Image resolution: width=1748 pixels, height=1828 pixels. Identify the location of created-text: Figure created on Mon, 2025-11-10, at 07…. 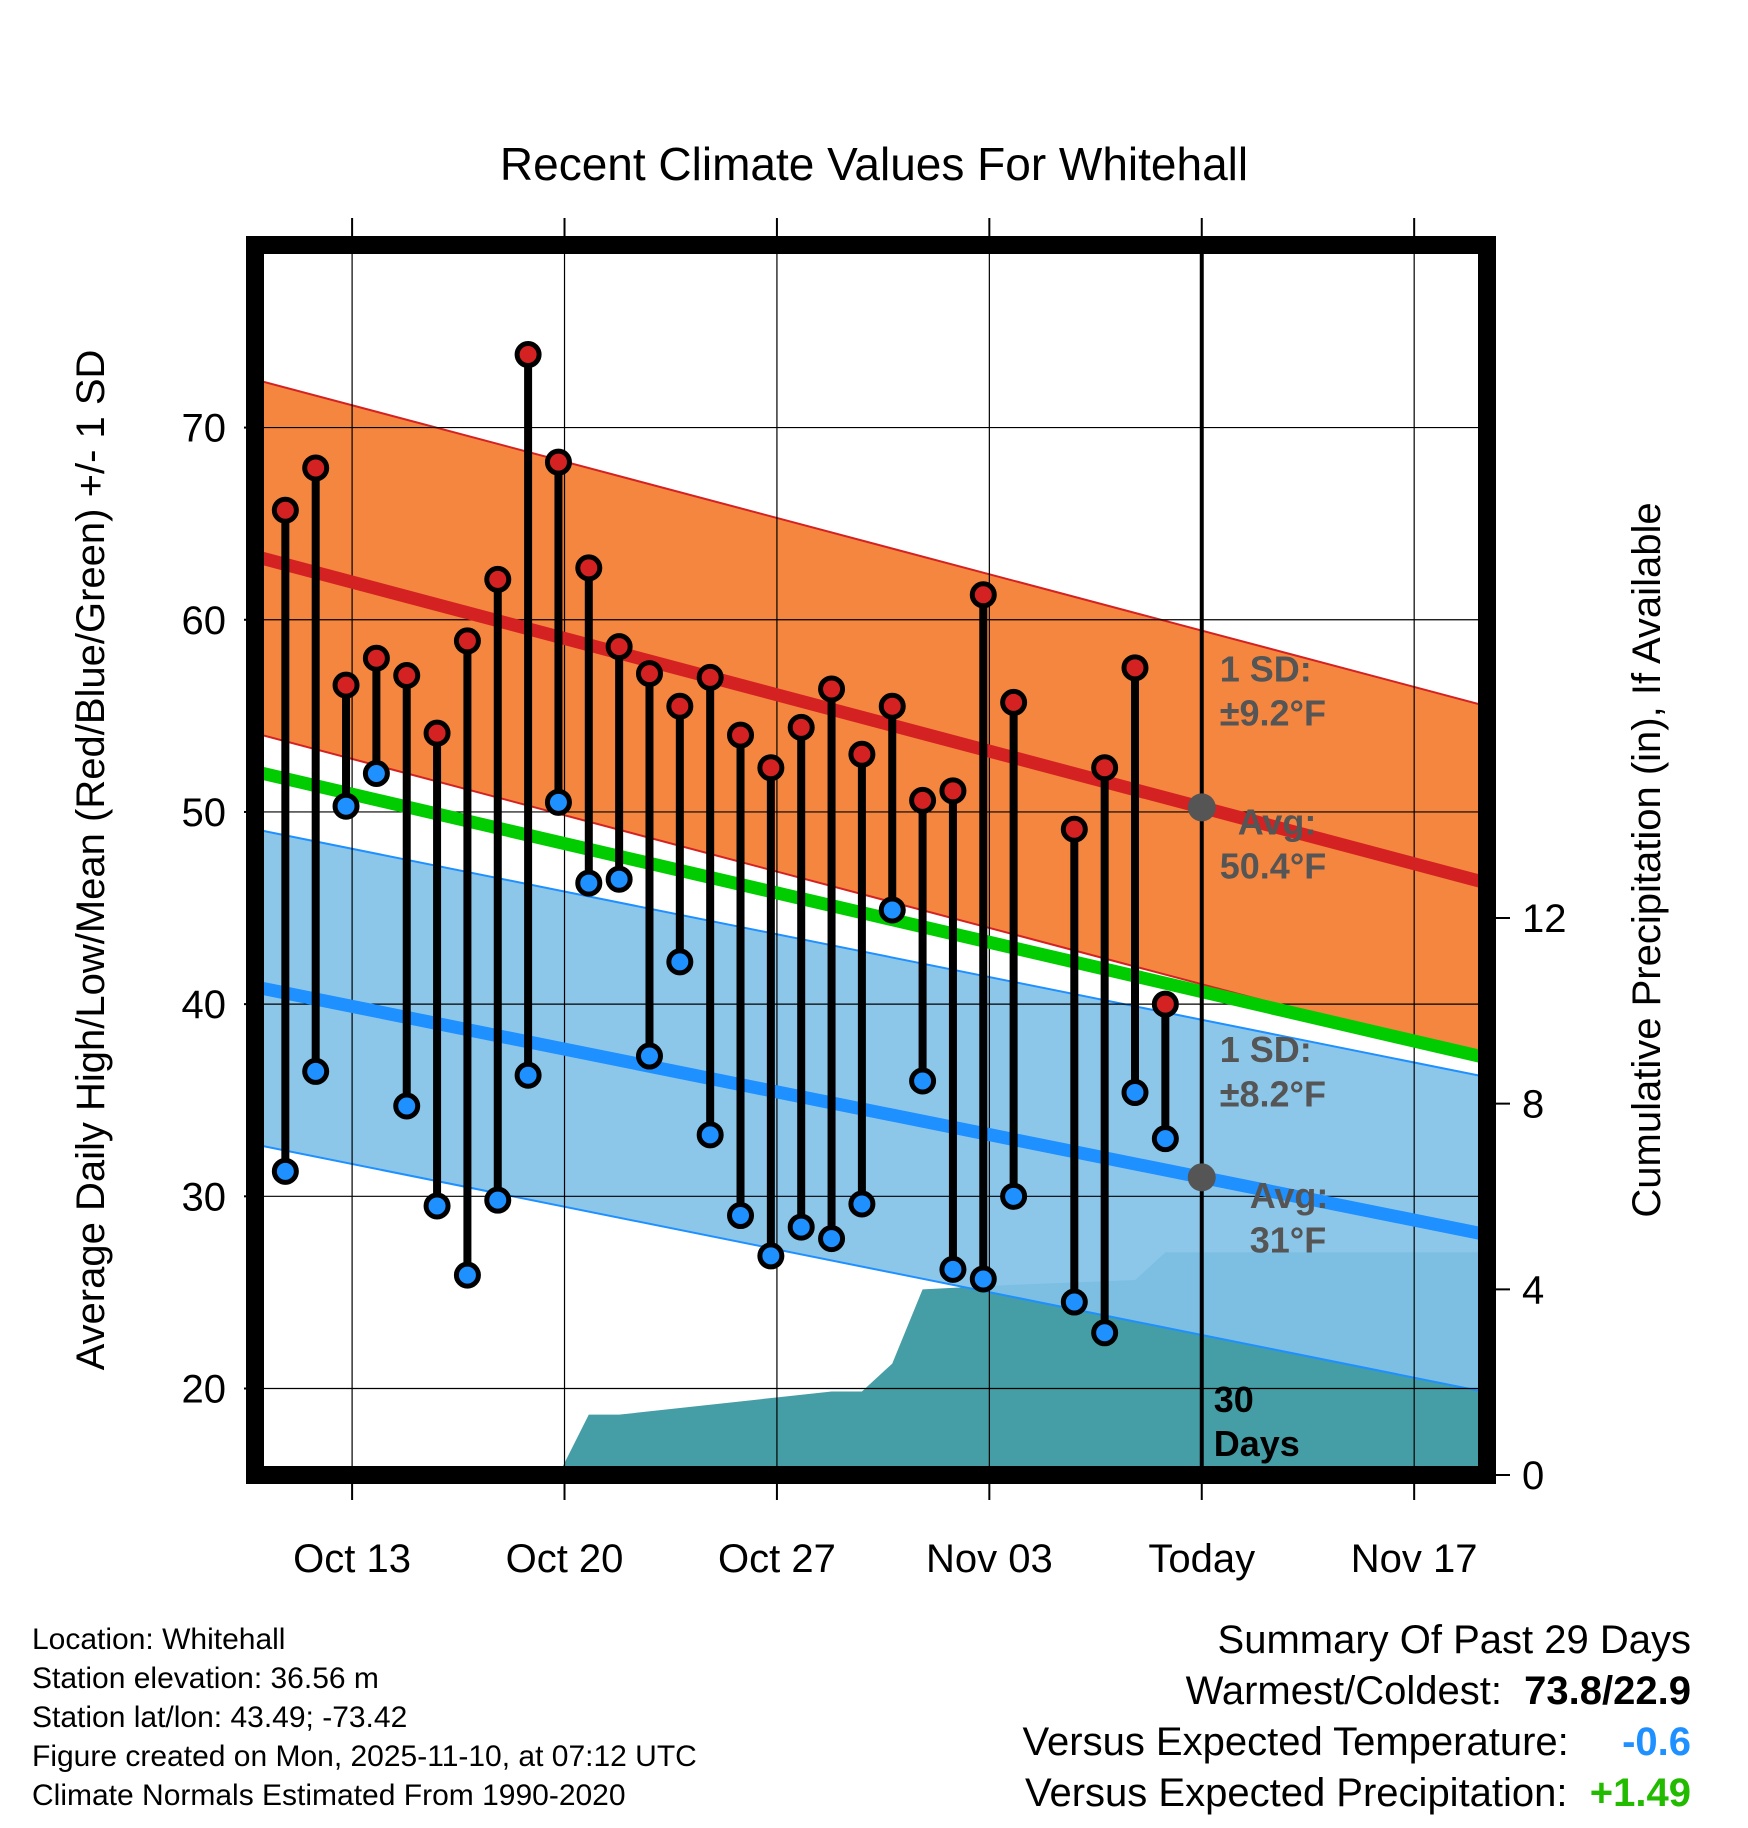
(364, 1756).